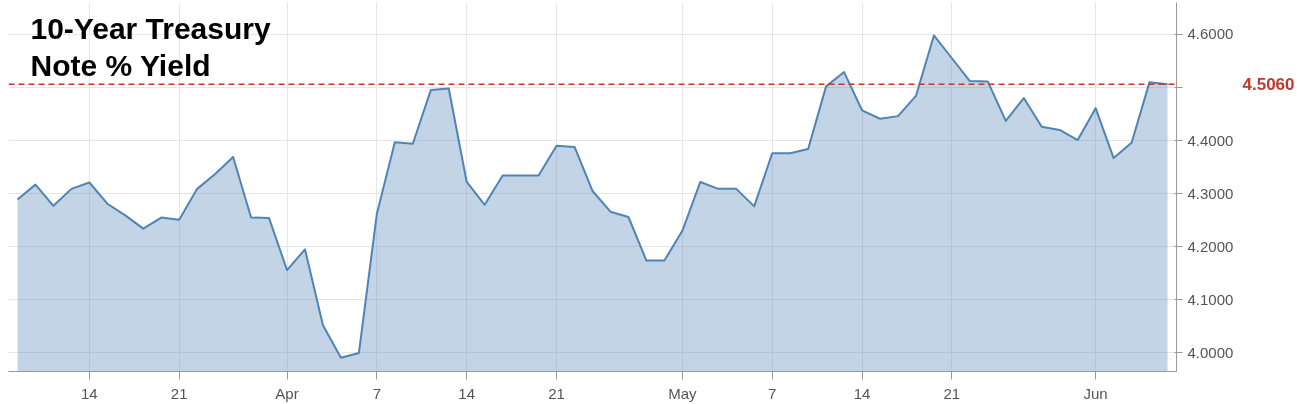  I want to click on y-tick-label: 4.0000, so click(1210, 352).